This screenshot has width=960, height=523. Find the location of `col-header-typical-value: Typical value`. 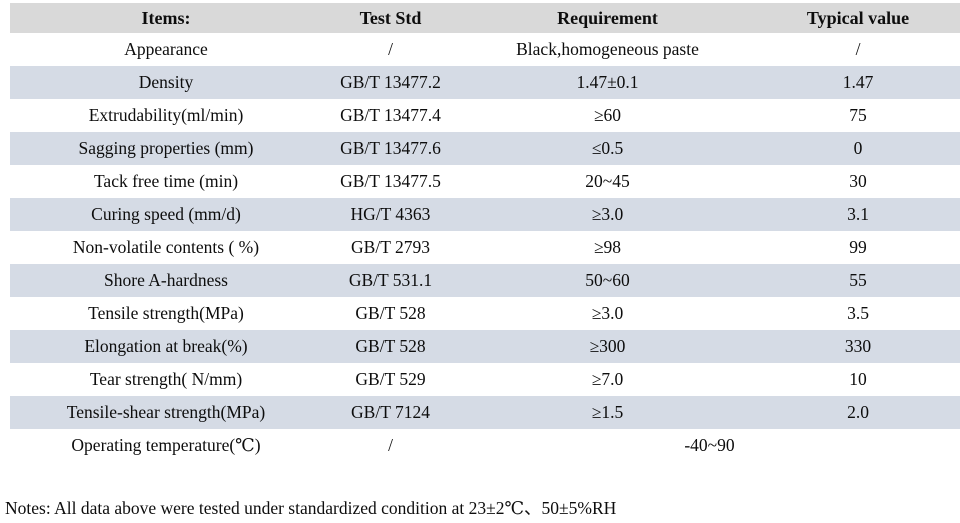

col-header-typical-value: Typical value is located at coordinates (858, 18).